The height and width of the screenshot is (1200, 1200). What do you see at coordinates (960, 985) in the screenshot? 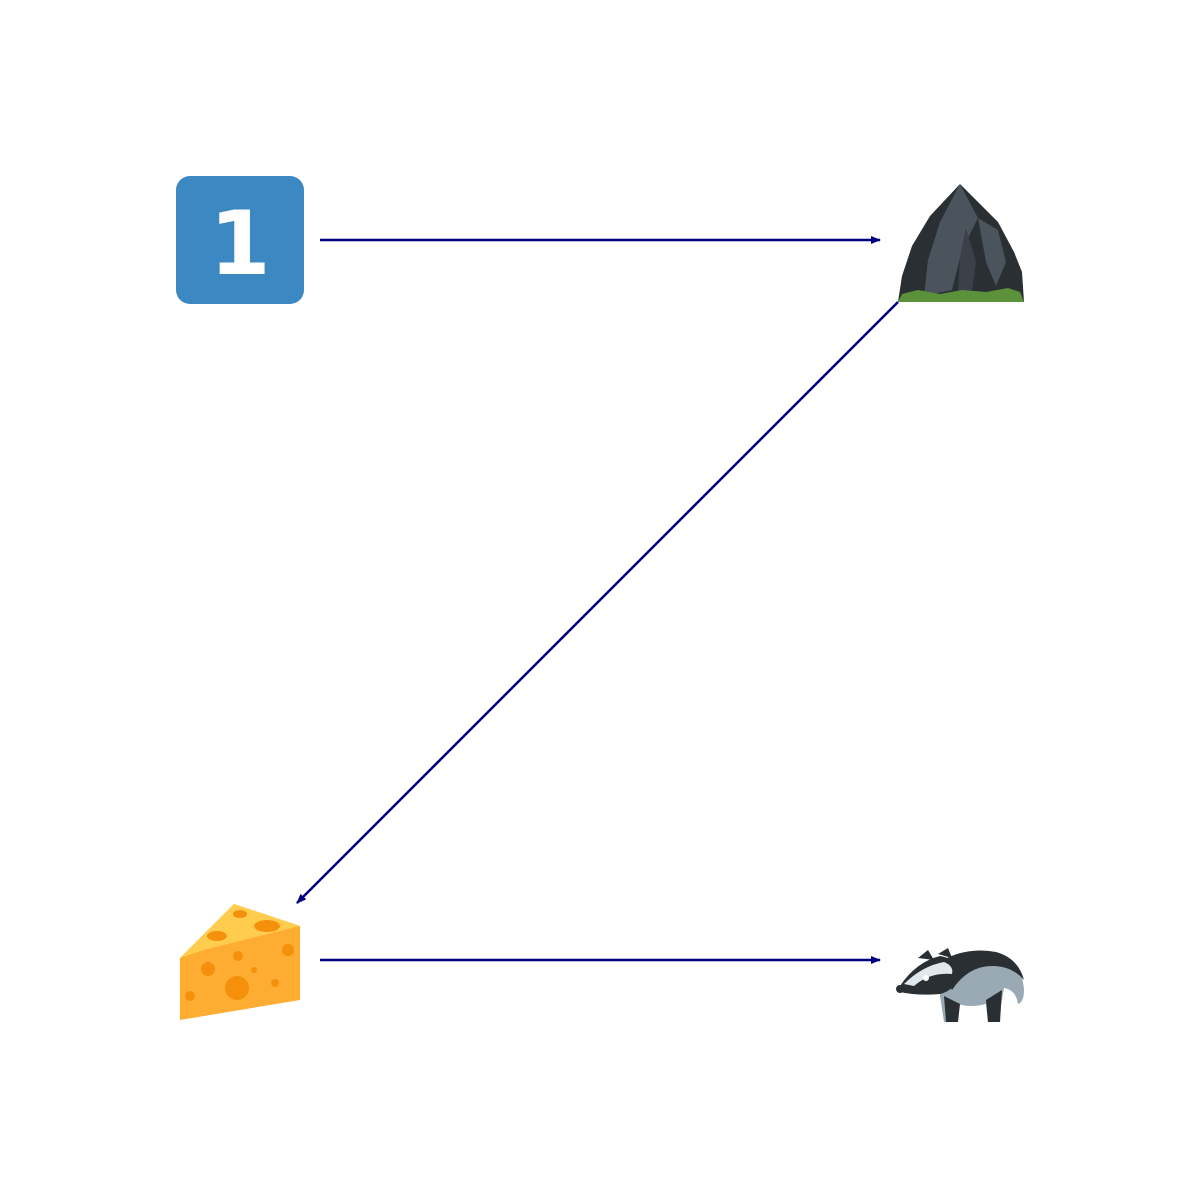
I see `badger-icon` at bounding box center [960, 985].